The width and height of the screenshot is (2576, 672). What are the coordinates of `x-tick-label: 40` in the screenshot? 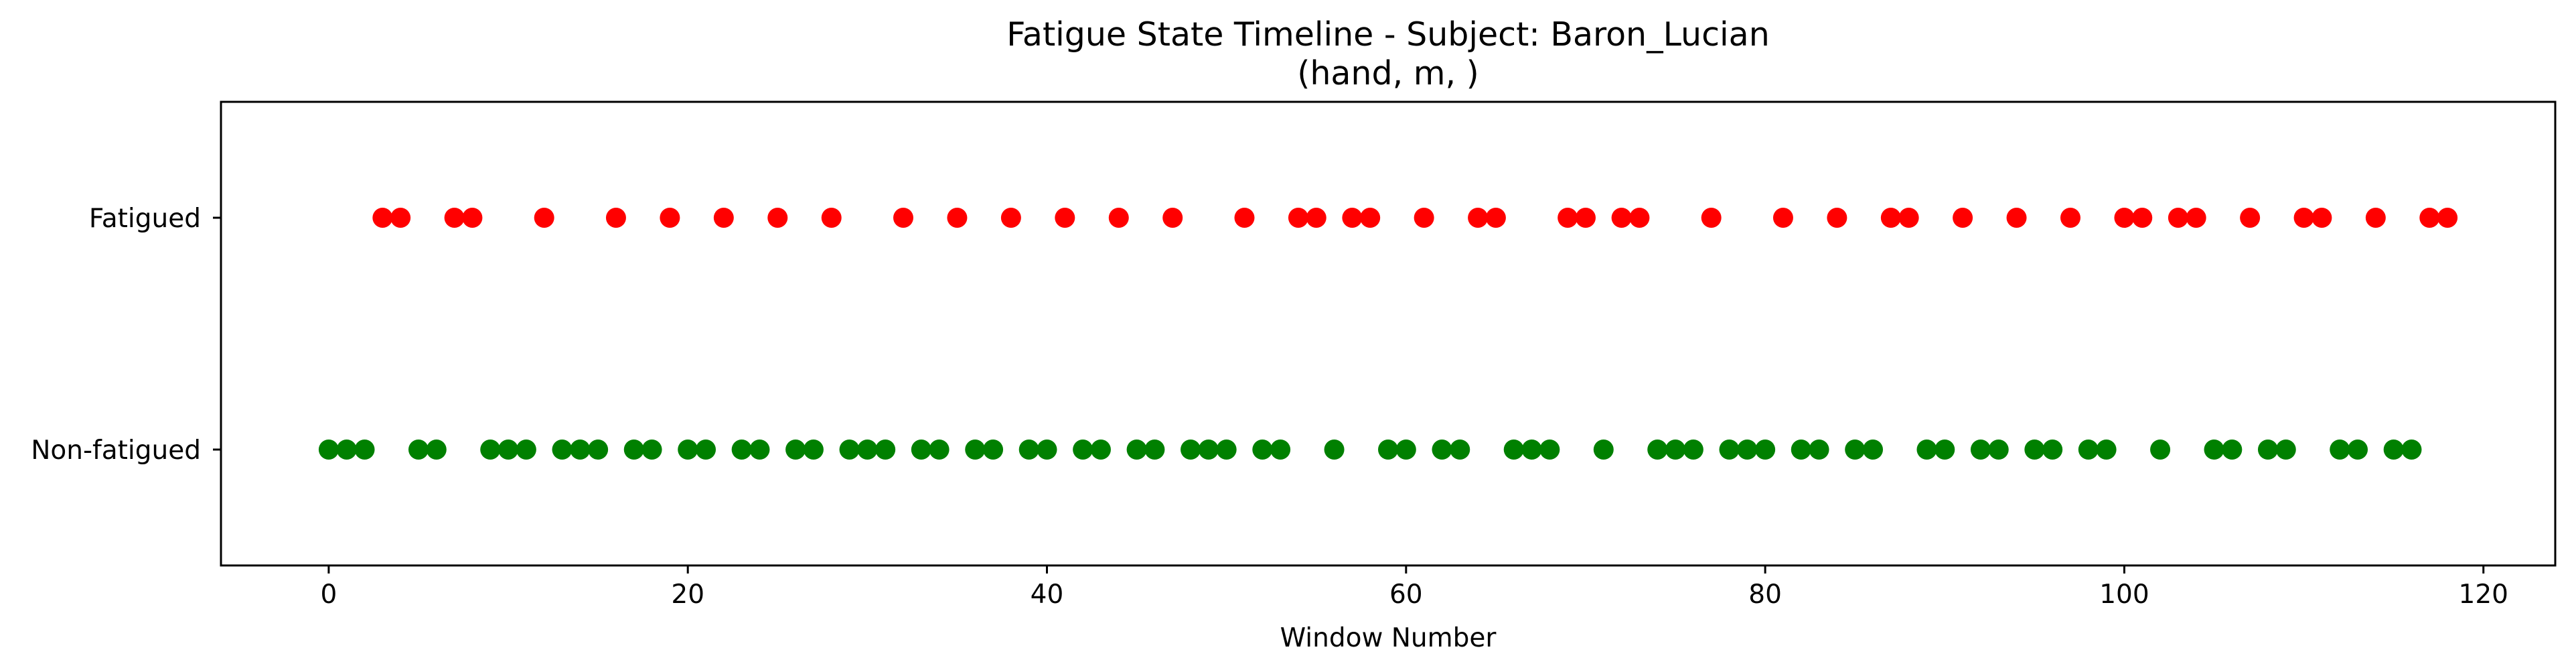 It's located at (1047, 595).